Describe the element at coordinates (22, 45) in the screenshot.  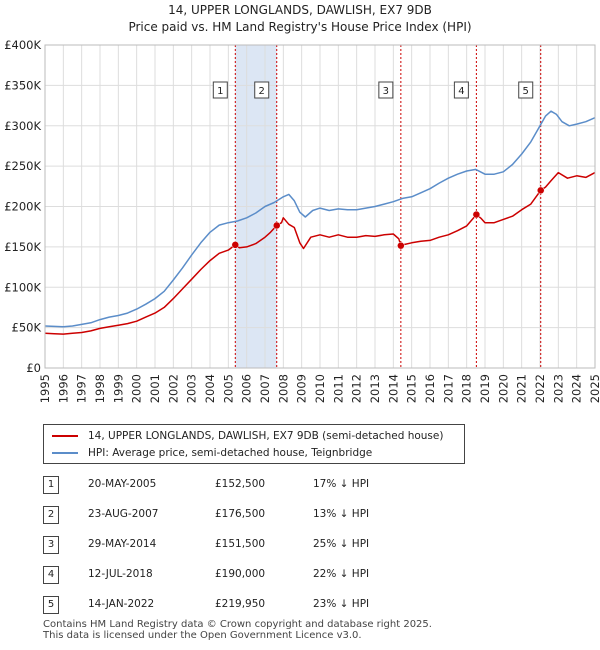
I see `y-tick-label: £400K` at that location.